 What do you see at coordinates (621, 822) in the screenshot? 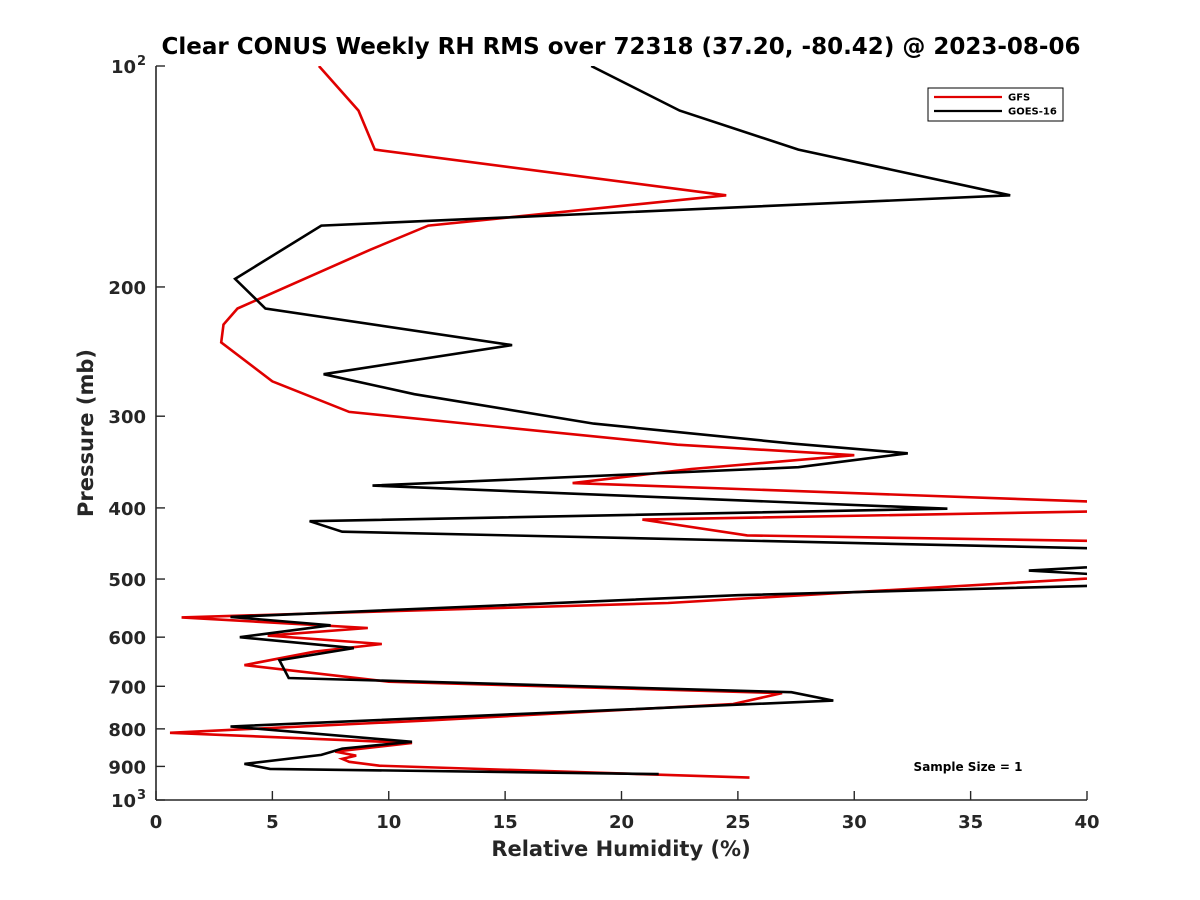
I see `x-tick-label: 20` at bounding box center [621, 822].